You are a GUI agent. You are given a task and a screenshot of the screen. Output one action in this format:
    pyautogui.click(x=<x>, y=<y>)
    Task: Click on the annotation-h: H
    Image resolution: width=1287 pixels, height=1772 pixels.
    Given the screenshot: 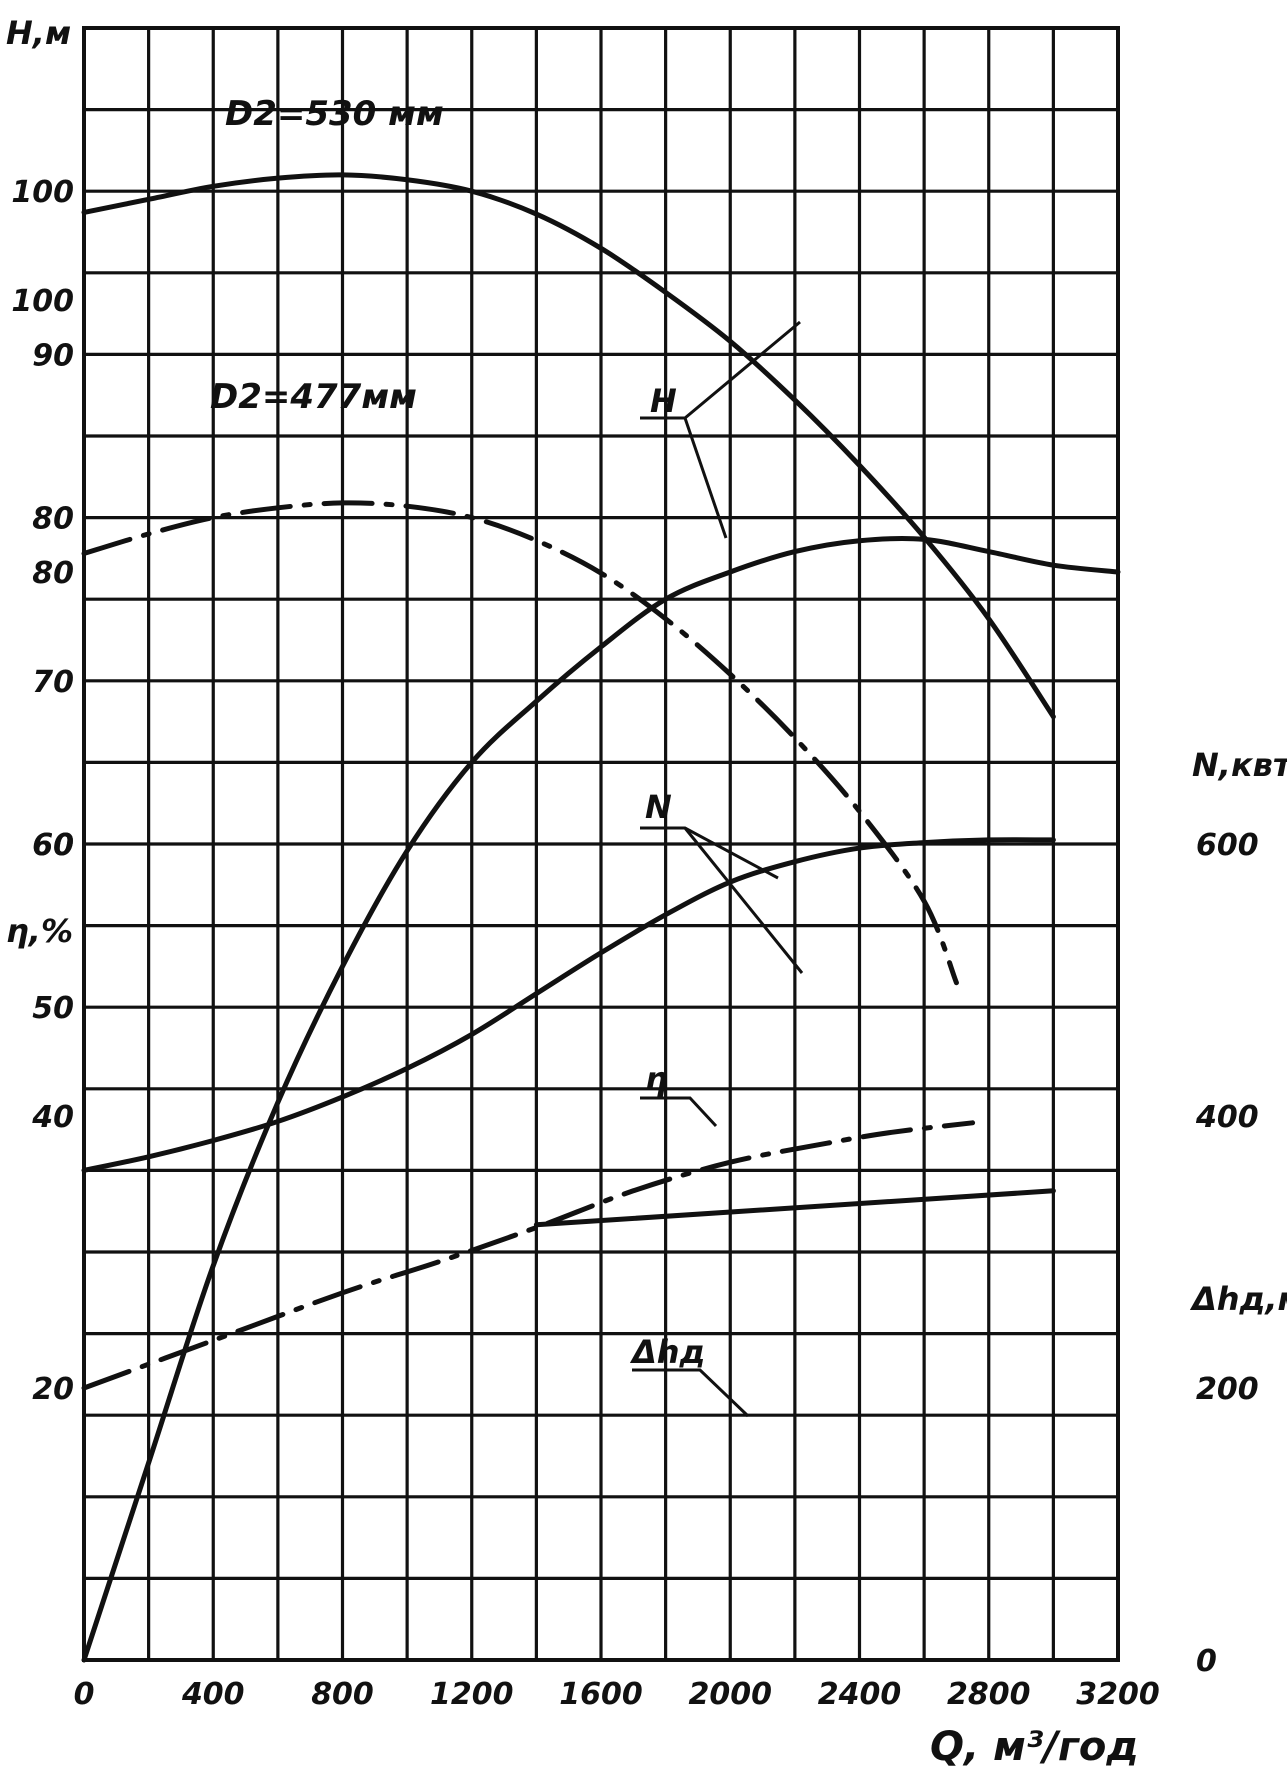 What is the action you would take?
    pyautogui.click(x=663, y=401)
    